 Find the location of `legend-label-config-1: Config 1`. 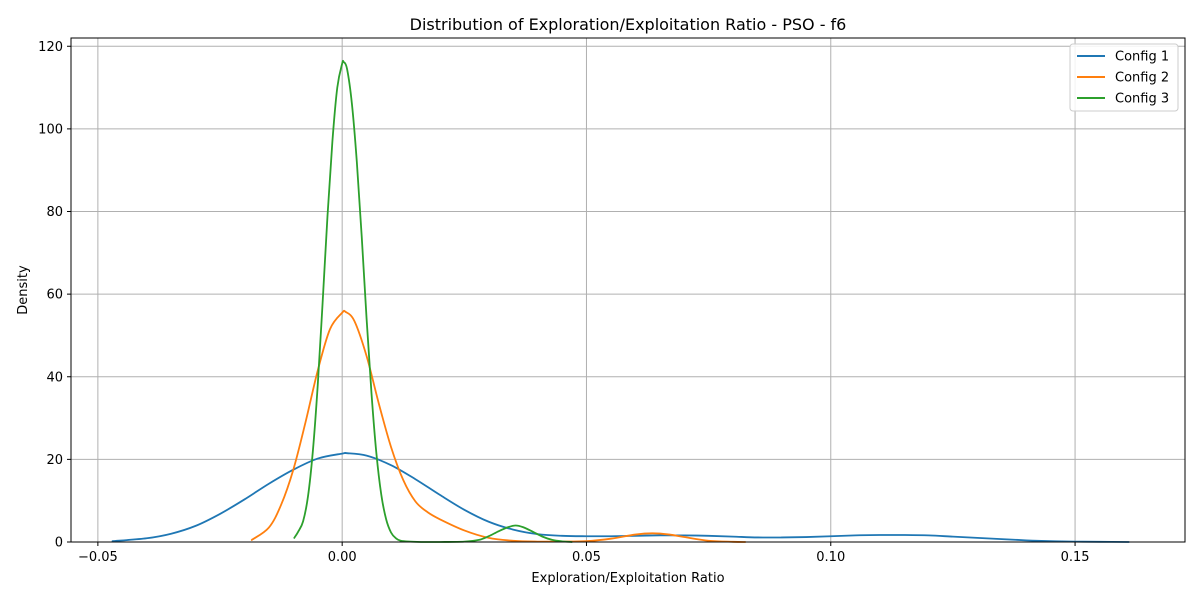

legend-label-config-1: Config 1 is located at coordinates (1142, 57).